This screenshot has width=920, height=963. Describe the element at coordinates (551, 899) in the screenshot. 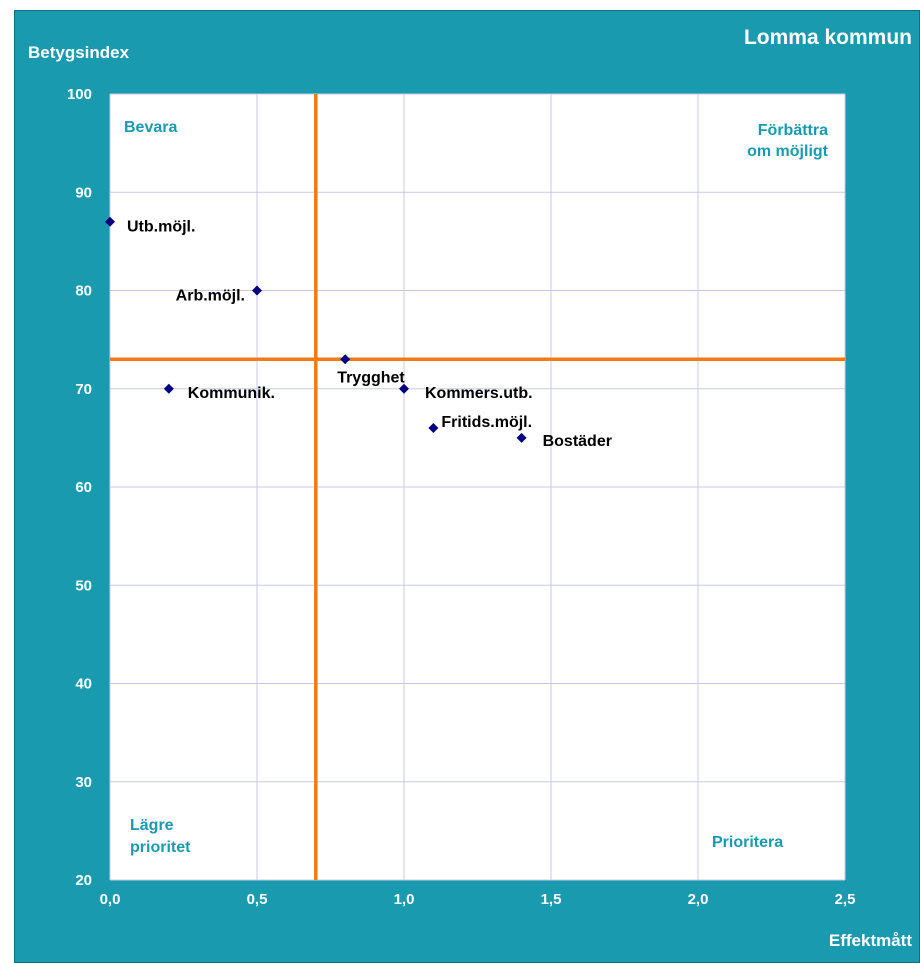

I see `x-tick-label: 1,5` at that location.